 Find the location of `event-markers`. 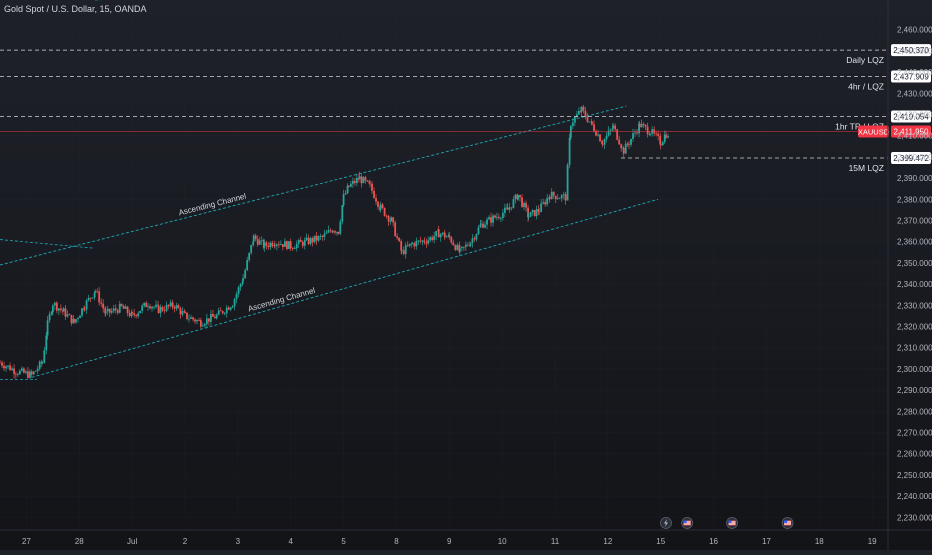

event-markers is located at coordinates (727, 523).